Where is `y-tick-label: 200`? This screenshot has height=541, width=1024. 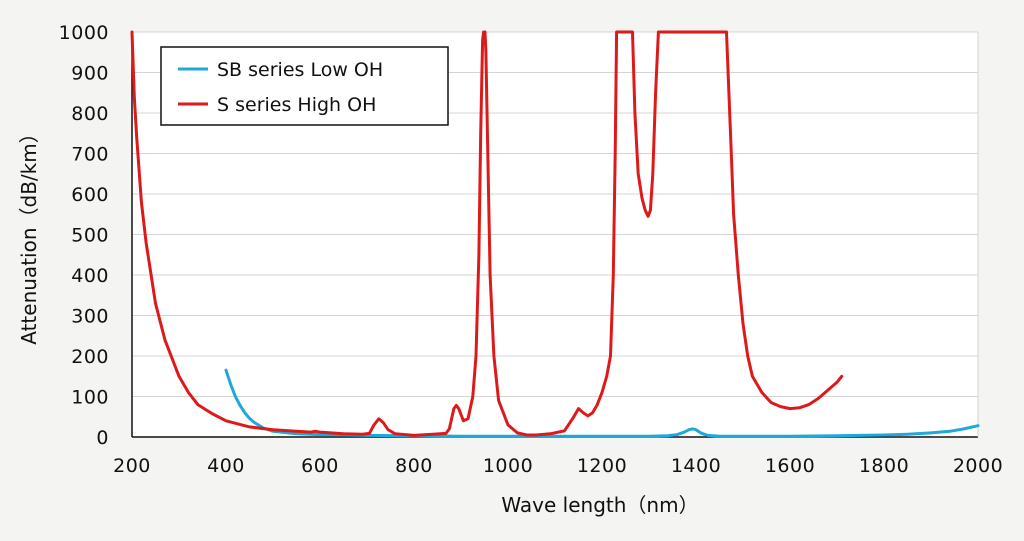
y-tick-label: 200 is located at coordinates (90, 357).